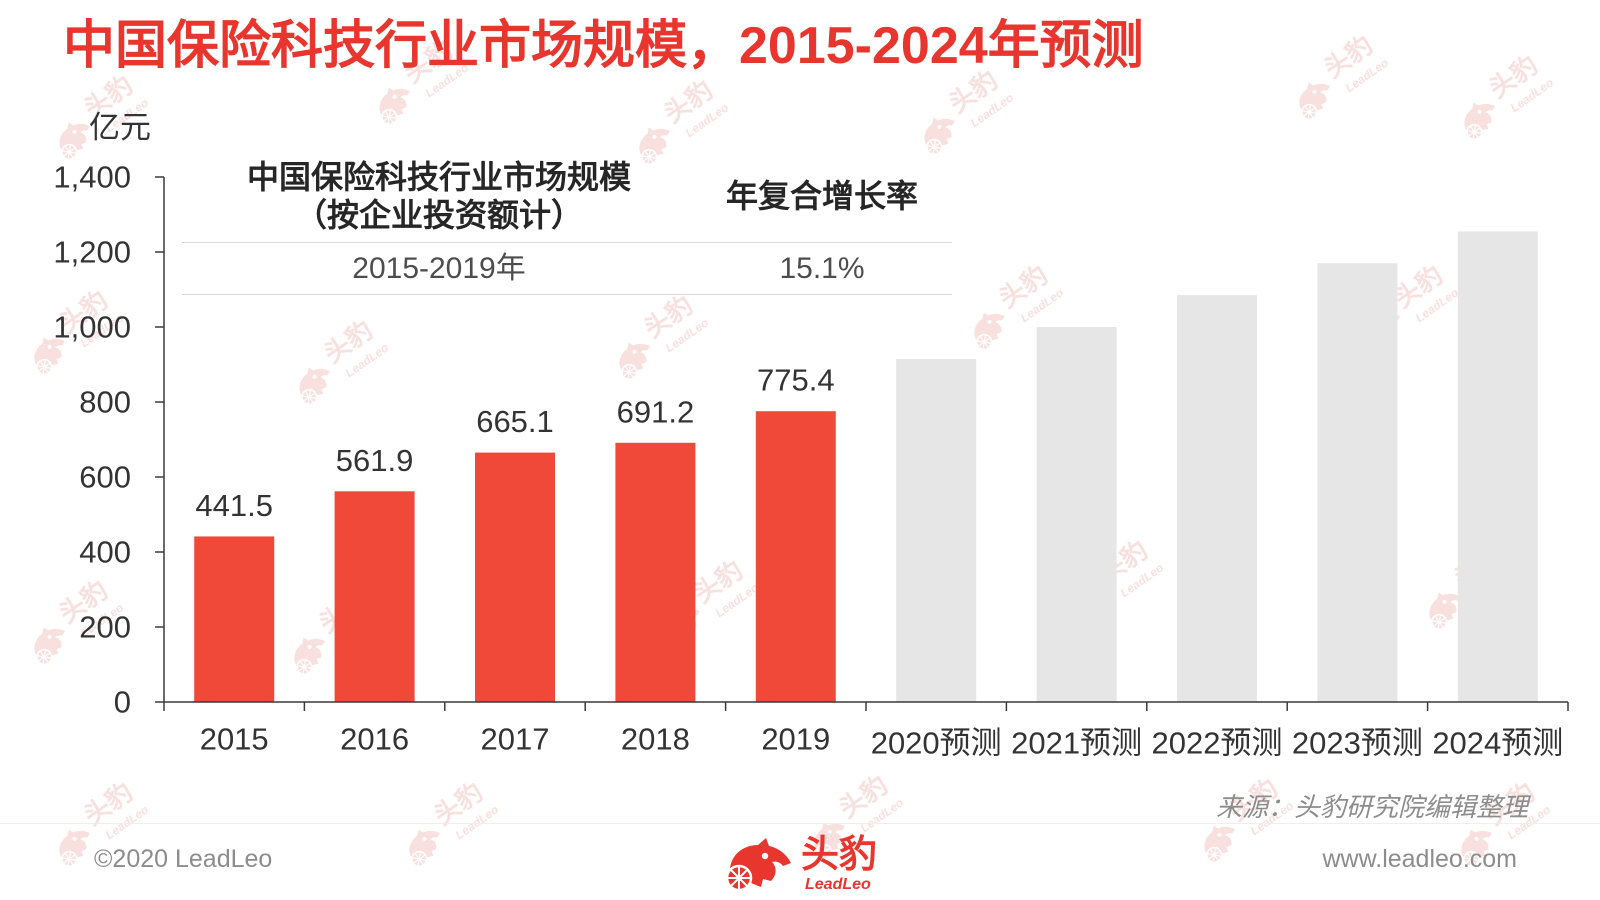 The image size is (1600, 900). Describe the element at coordinates (374, 739) in the screenshot. I see `x-tick-label-2016: 2016` at that location.